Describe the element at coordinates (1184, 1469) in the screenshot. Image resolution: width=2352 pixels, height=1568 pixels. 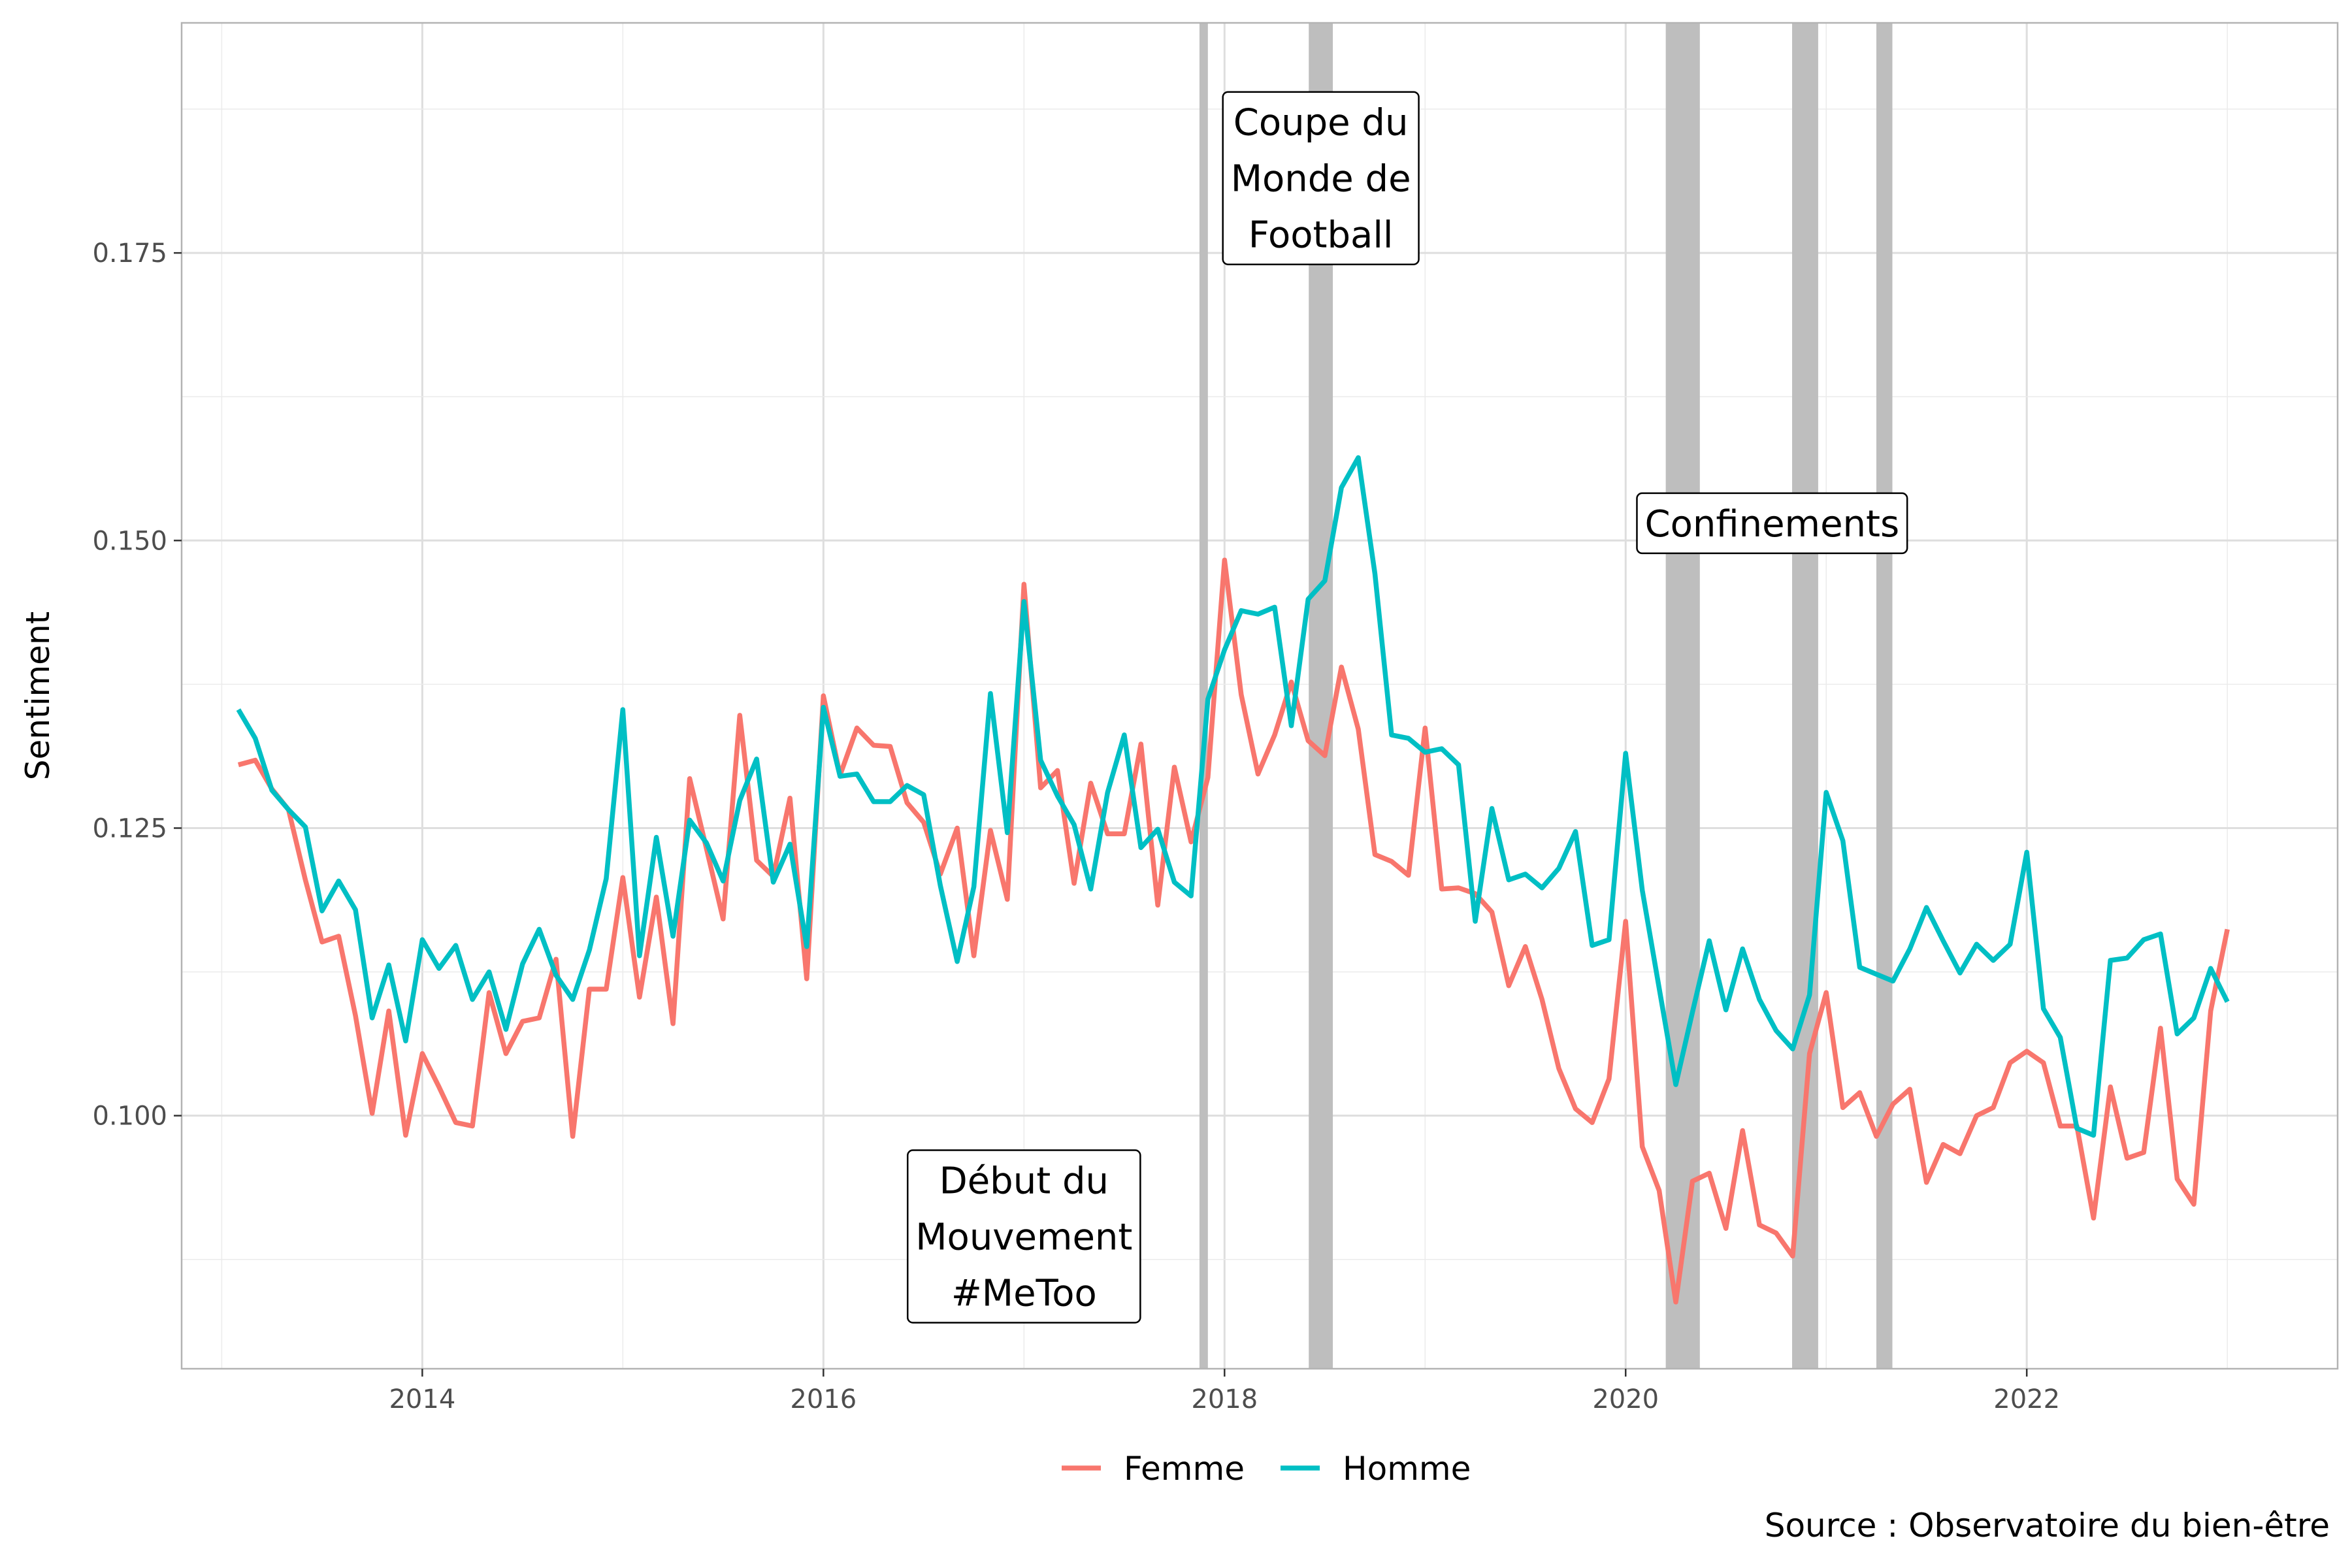
I see `legend-label-femme: Femme` at that location.